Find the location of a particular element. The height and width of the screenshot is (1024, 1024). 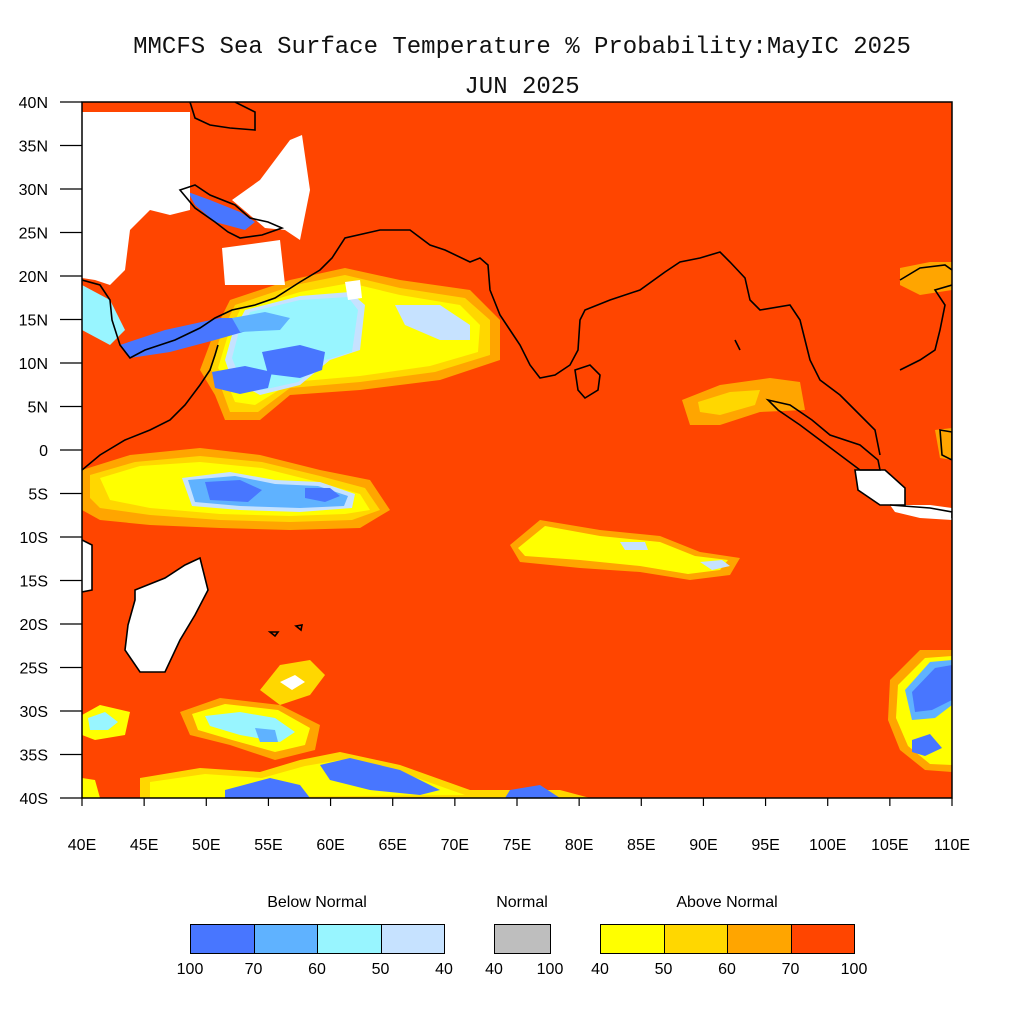

y-tick-label: 5N is located at coordinates (38, 408).